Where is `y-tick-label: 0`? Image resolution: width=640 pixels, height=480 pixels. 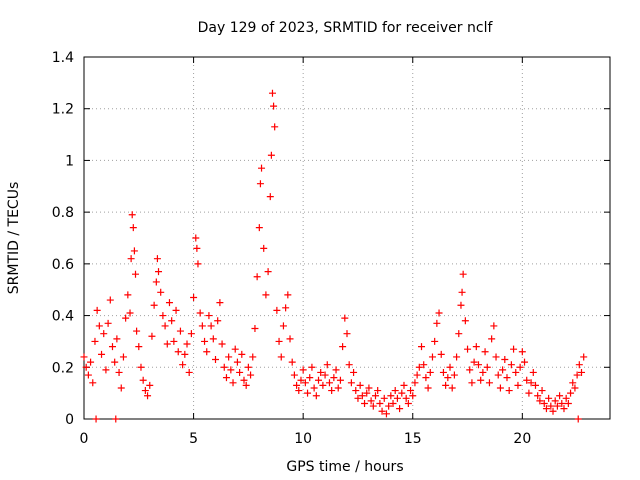
y-tick-label: 0 is located at coordinates (69, 420).